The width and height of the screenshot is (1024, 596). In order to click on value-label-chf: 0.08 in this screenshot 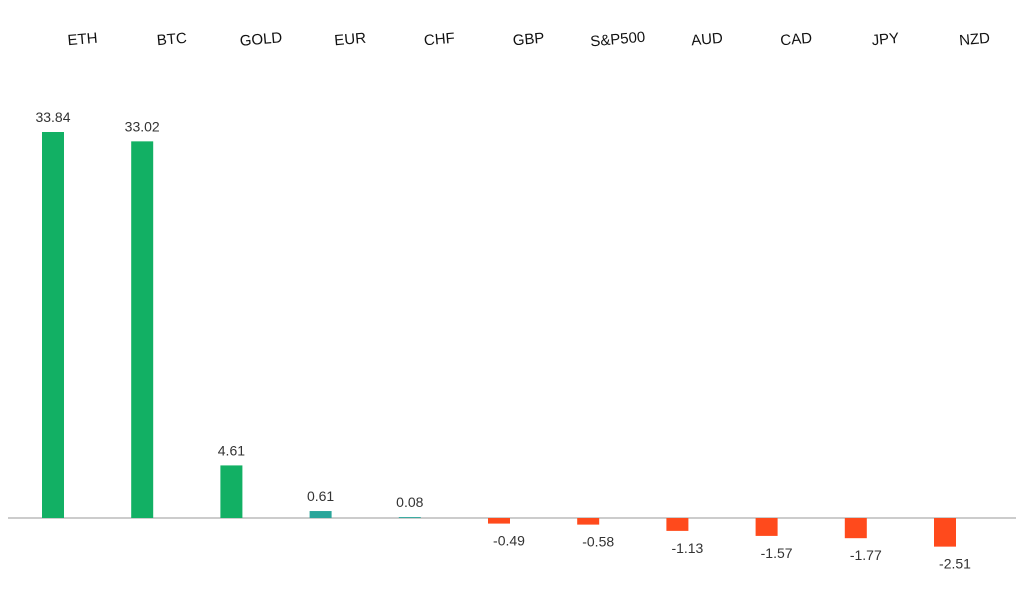, I will do `click(409, 502)`.